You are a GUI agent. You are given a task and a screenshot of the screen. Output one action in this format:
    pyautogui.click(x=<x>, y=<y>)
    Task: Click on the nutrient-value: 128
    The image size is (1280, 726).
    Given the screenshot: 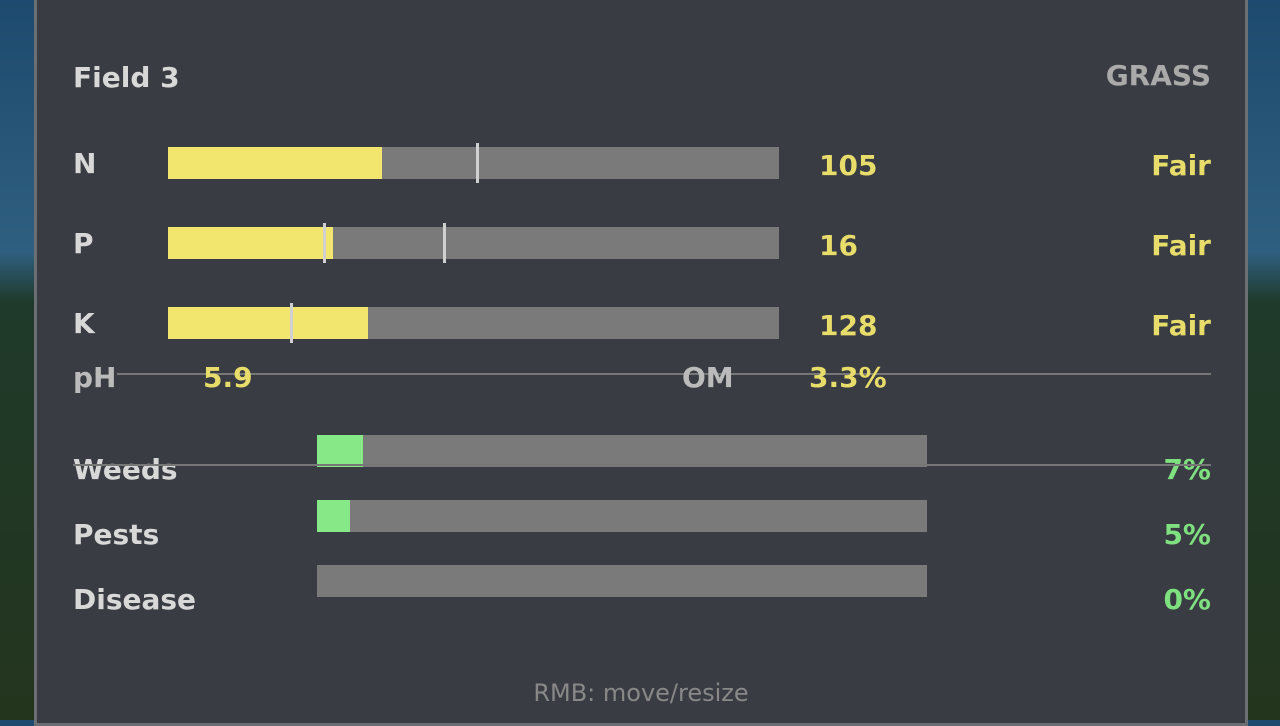 What is the action you would take?
    pyautogui.click(x=848, y=325)
    